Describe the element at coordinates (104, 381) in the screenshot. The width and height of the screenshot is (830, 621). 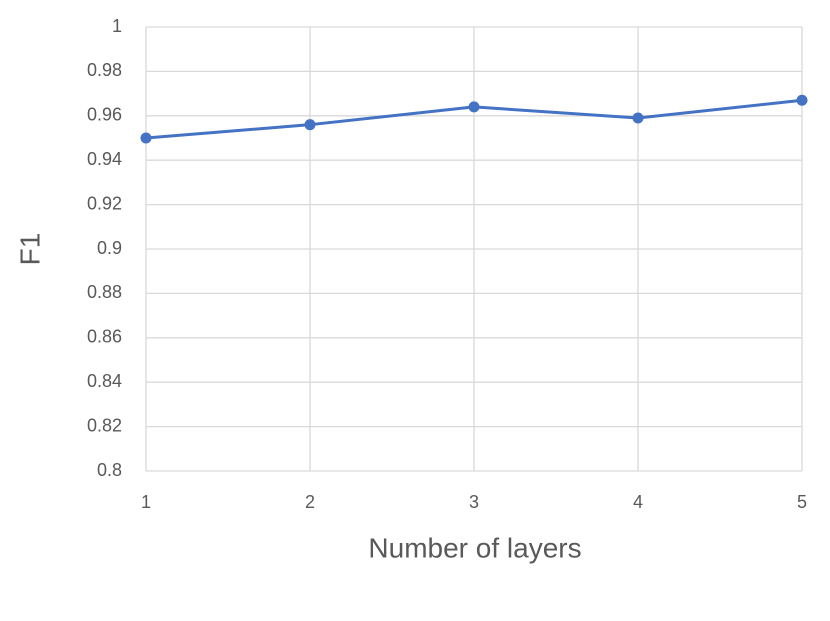
I see `y-tick-label: 0.84` at that location.